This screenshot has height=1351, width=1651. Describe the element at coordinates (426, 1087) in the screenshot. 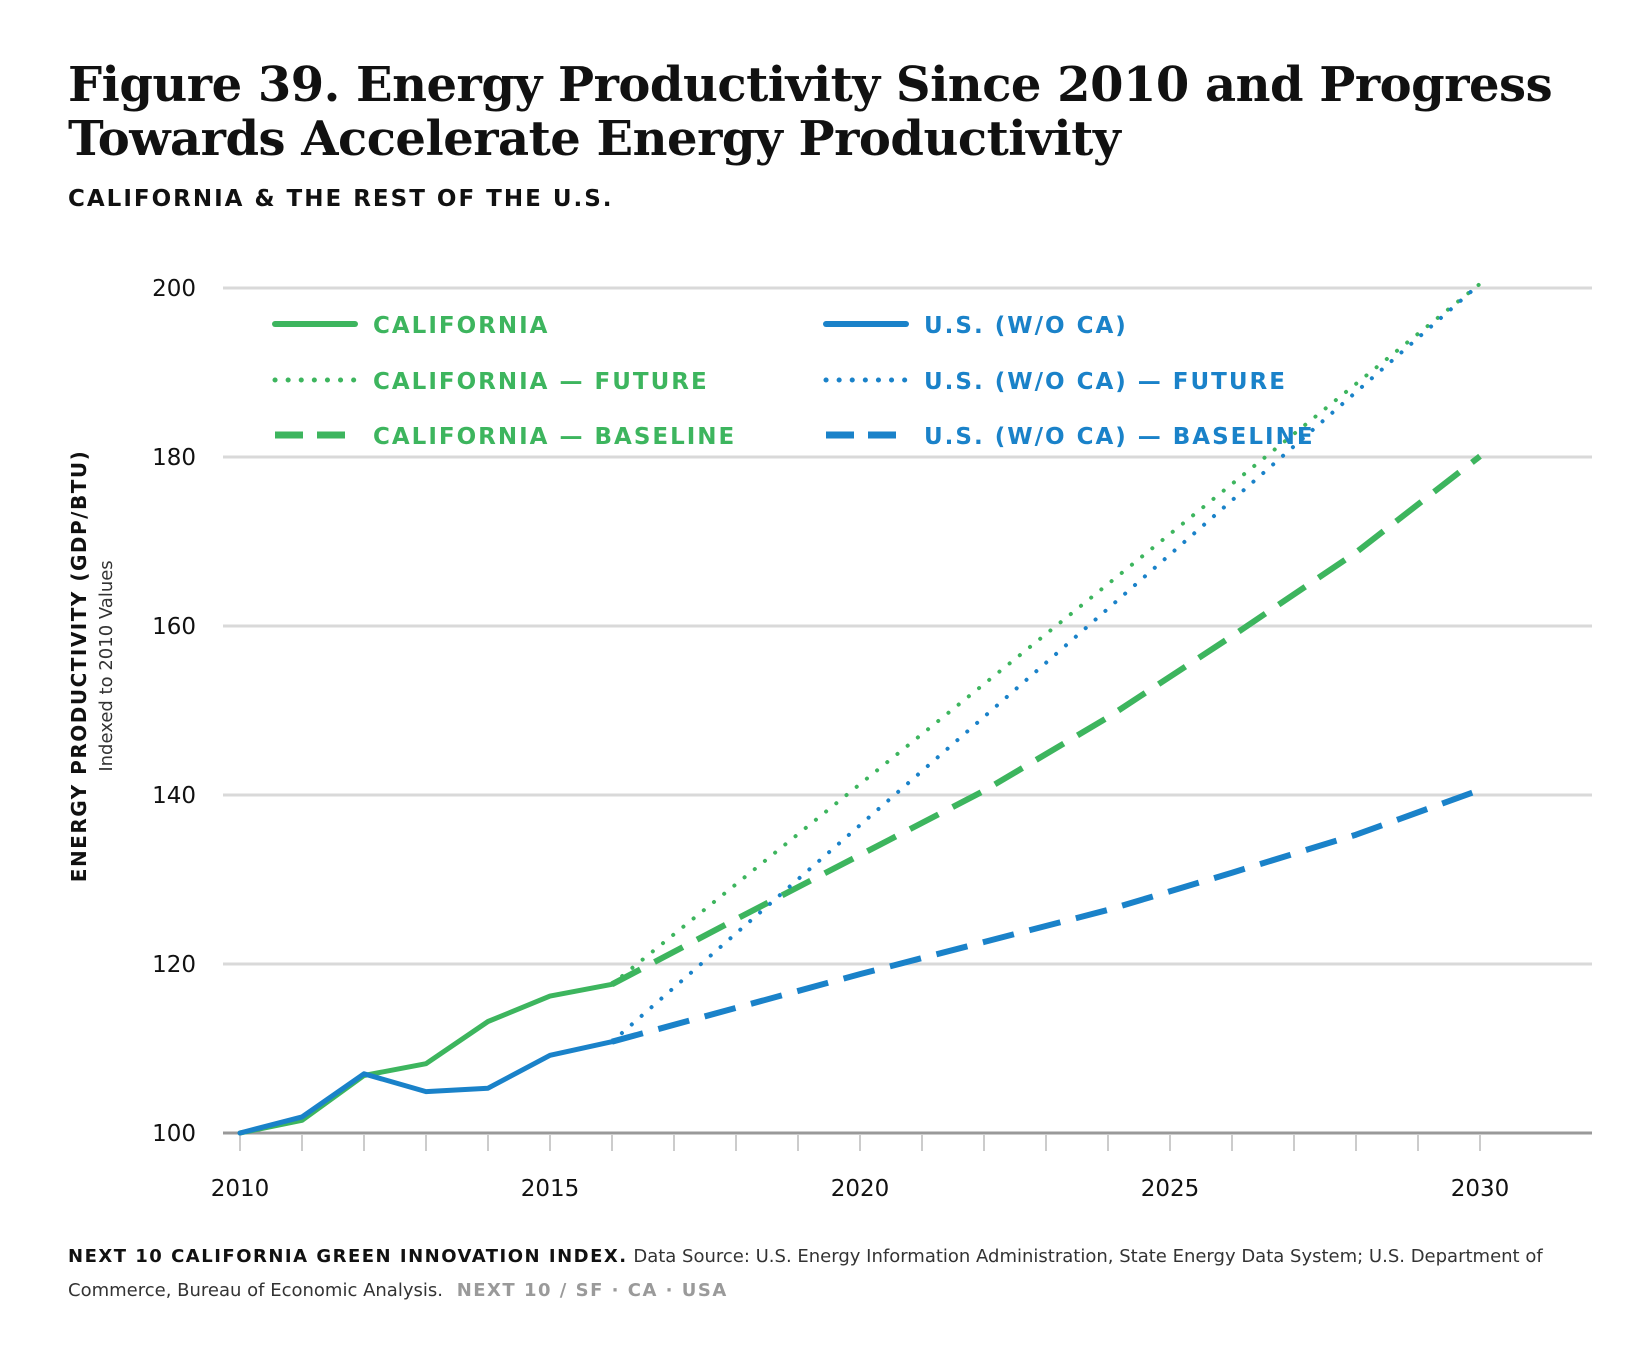

I see `series-line-u-s-w-o-ca` at that location.